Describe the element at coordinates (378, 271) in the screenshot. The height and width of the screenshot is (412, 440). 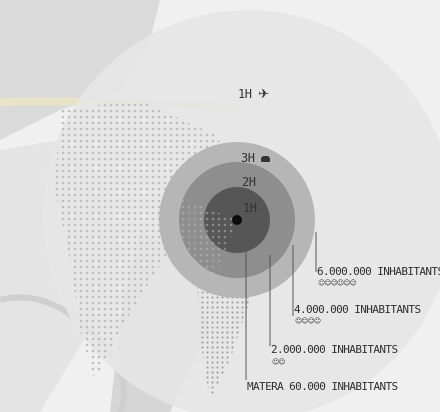
I see `population-label-6m: 6.000.000 INHABITANTS` at that location.